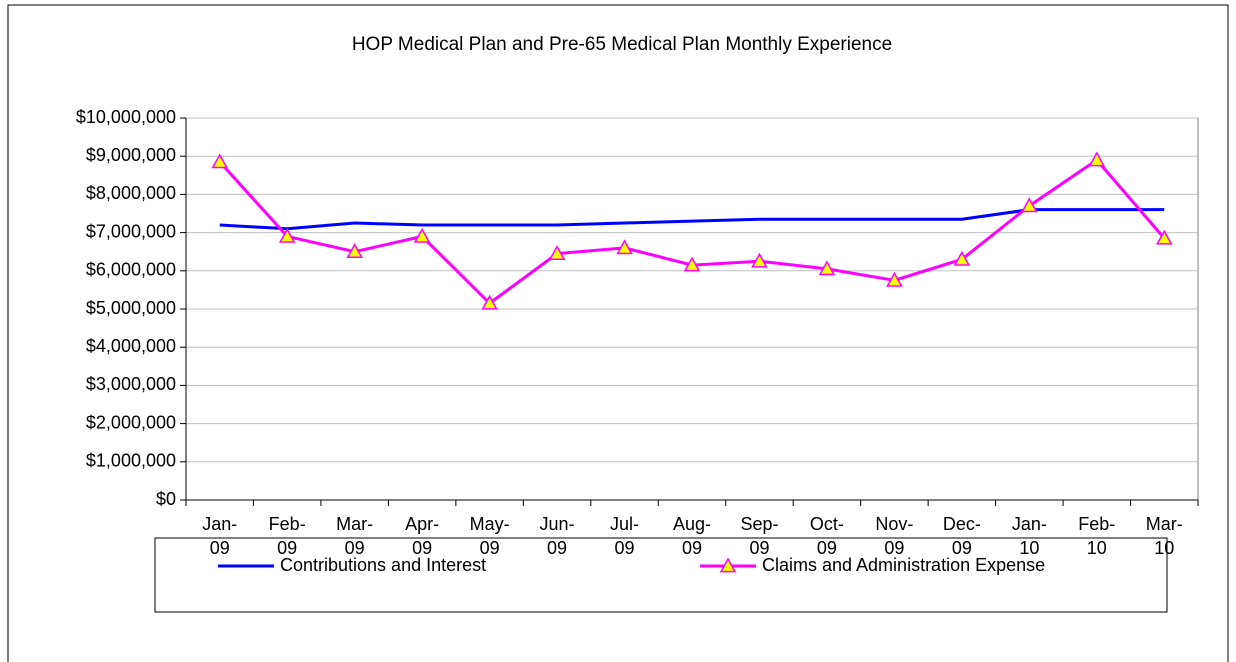 This screenshot has height=662, width=1236. I want to click on x-tick-label: Sep-09, so click(759, 536).